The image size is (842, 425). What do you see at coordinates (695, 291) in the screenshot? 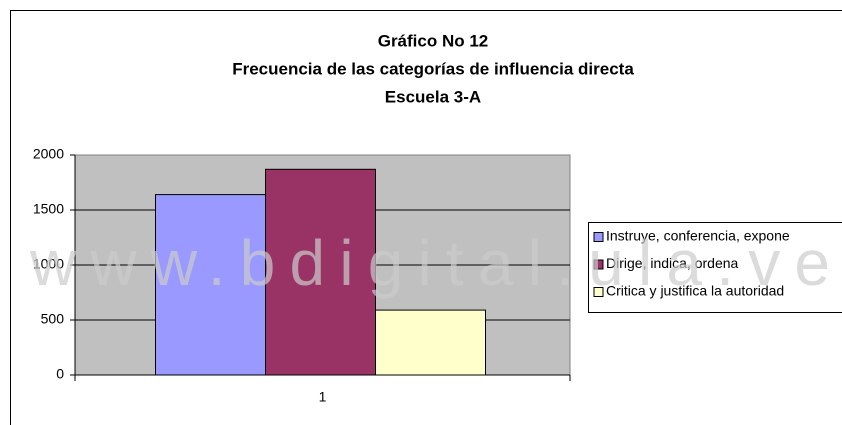
I see `legend-label: Critica y justifica la autoridad` at bounding box center [695, 291].